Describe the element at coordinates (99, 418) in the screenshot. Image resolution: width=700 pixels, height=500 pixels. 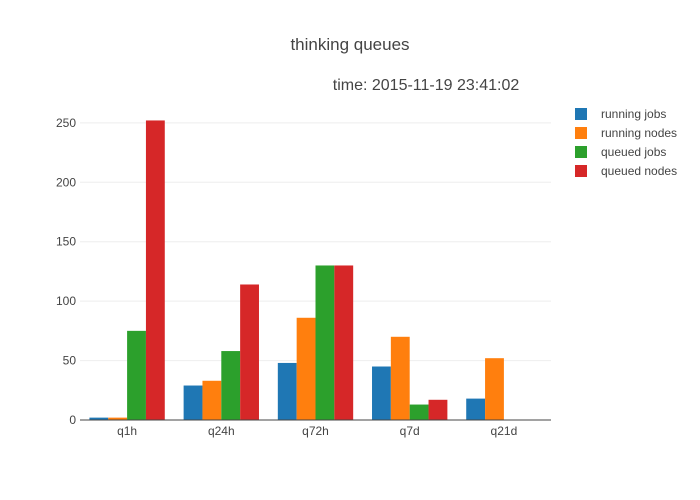
I see `bar-q1h-running-jobs` at that location.